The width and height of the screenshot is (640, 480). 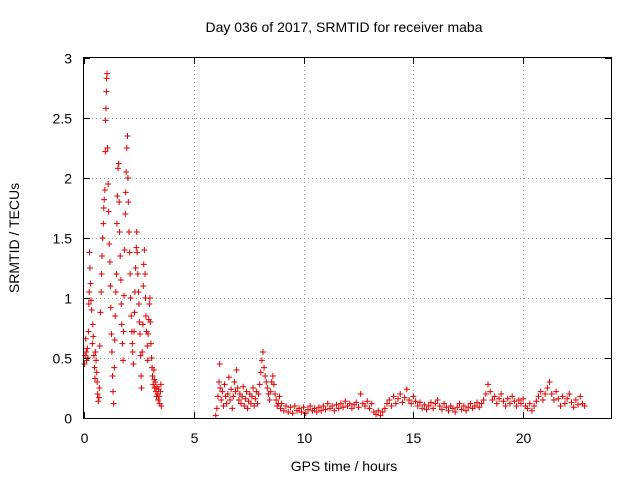 I want to click on x-tick-label: 5, so click(x=195, y=438).